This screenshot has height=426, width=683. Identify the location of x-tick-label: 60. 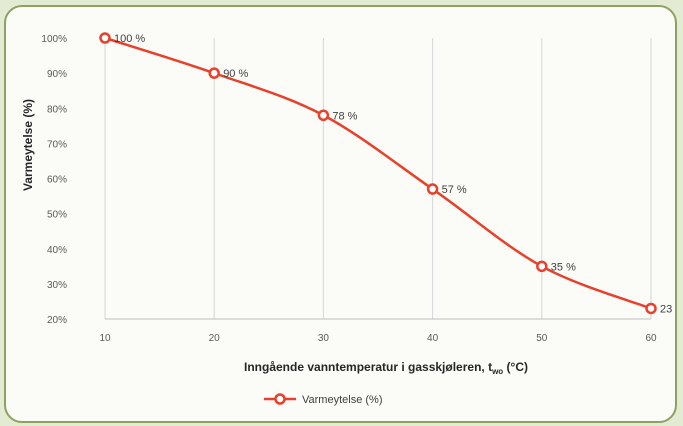
(651, 338).